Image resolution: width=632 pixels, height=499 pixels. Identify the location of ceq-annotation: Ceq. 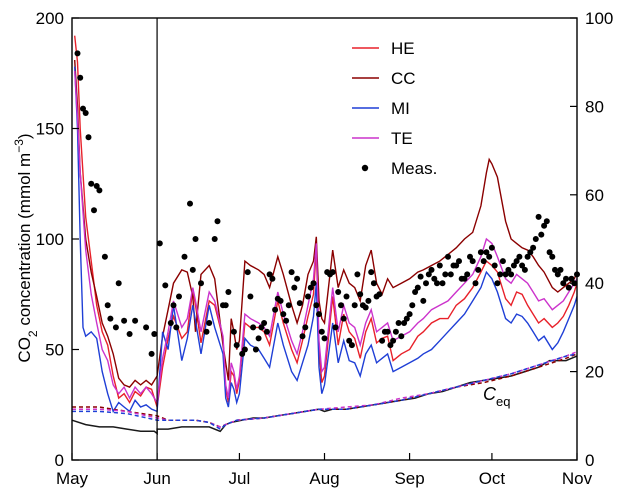
(496, 396).